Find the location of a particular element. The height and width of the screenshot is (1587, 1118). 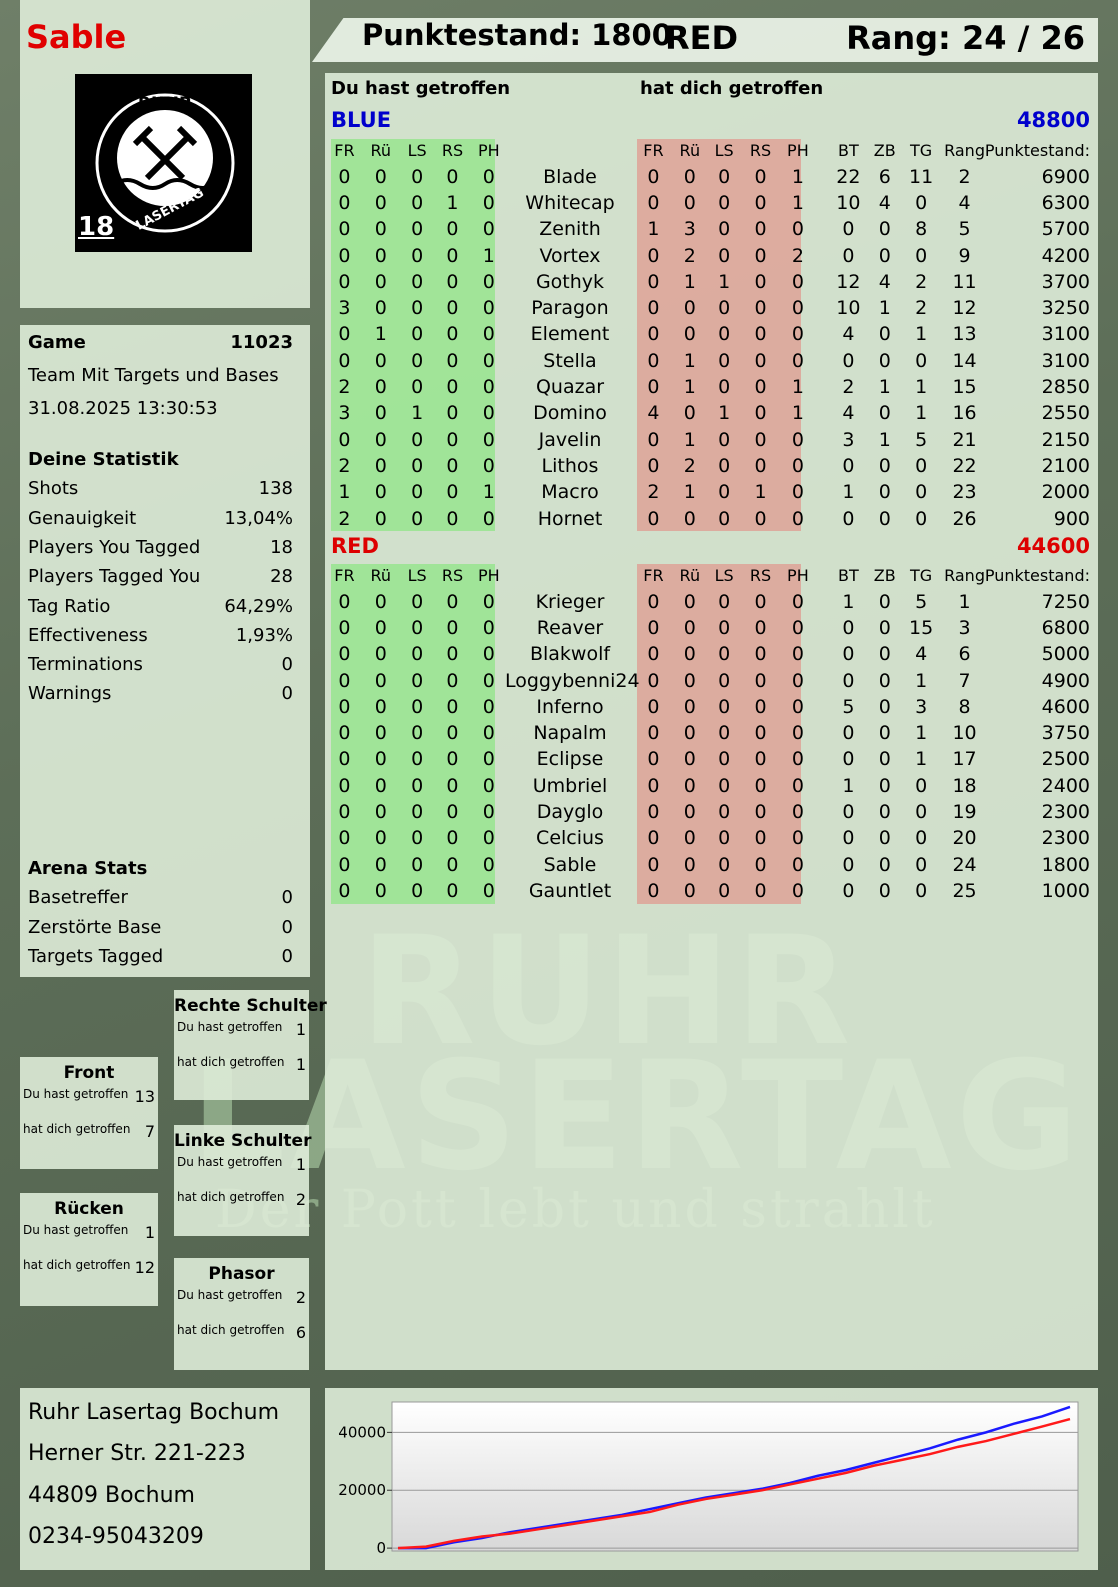

col-header: ZB is located at coordinates (884, 150).